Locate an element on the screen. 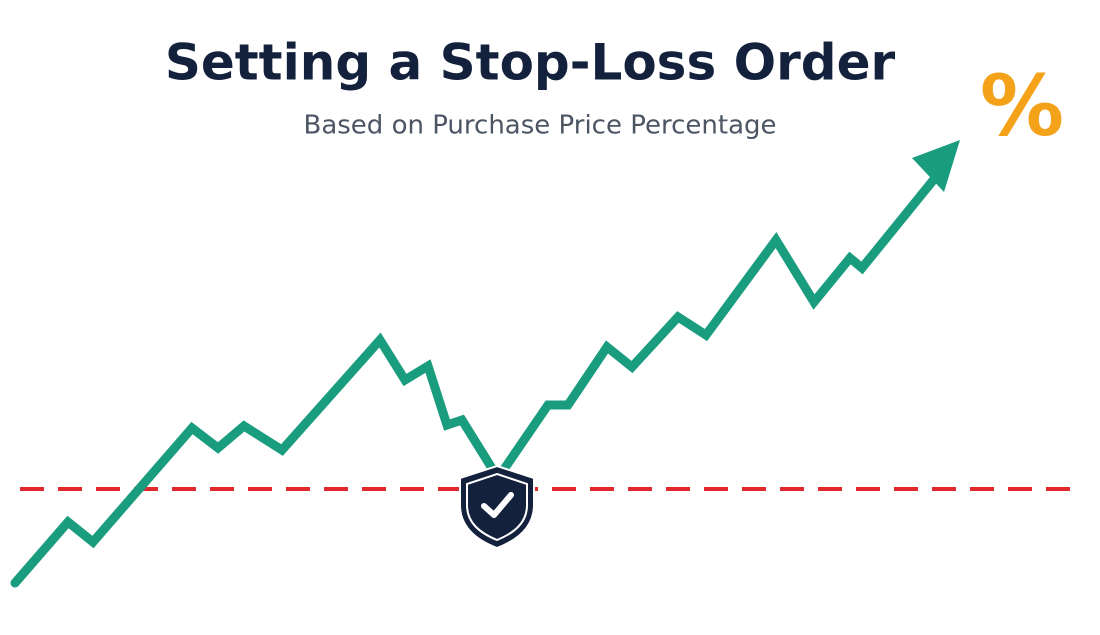 This screenshot has width=1100, height=635. shield-icon is located at coordinates (497, 507).